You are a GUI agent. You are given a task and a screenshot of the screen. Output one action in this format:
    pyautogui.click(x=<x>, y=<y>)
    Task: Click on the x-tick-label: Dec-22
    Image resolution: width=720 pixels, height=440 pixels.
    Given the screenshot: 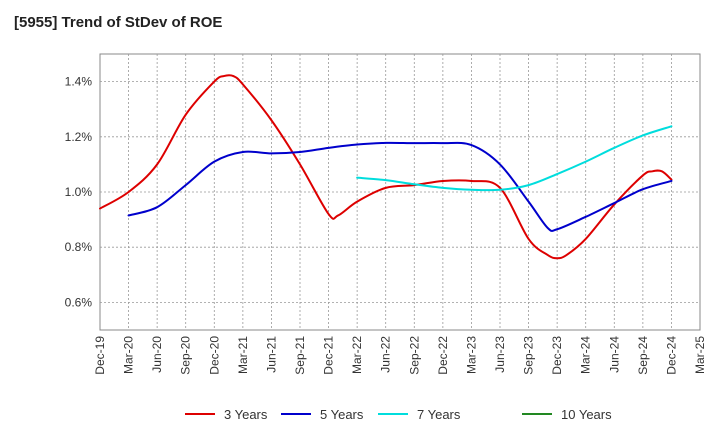 What is the action you would take?
    pyautogui.click(x=443, y=355)
    